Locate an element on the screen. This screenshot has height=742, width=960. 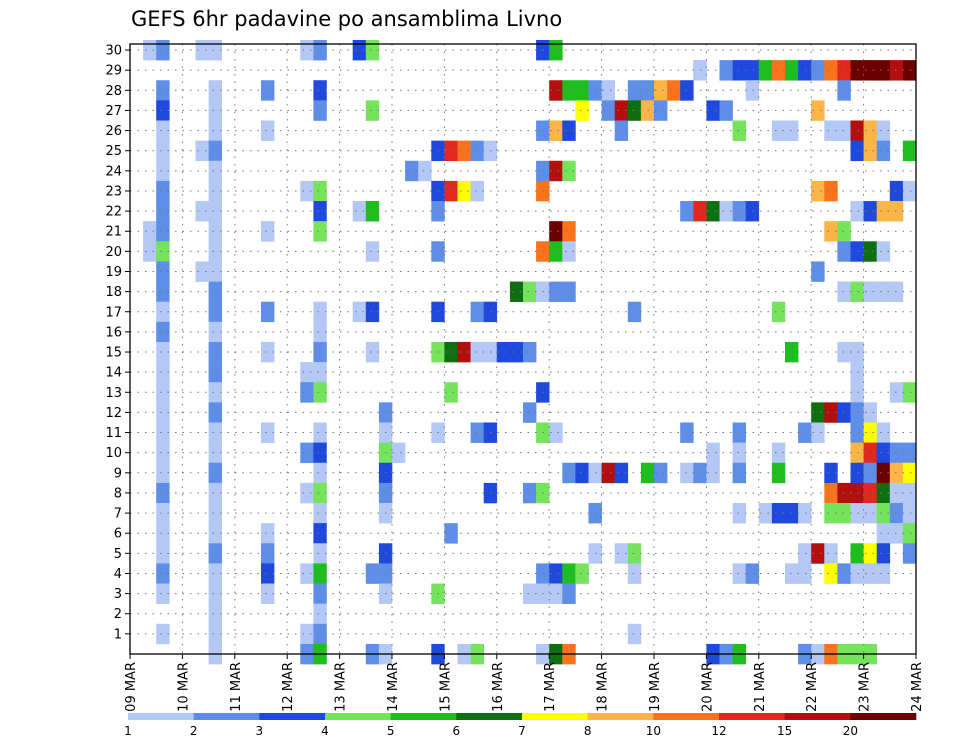
y-tick-label: 7 is located at coordinates (118, 514).